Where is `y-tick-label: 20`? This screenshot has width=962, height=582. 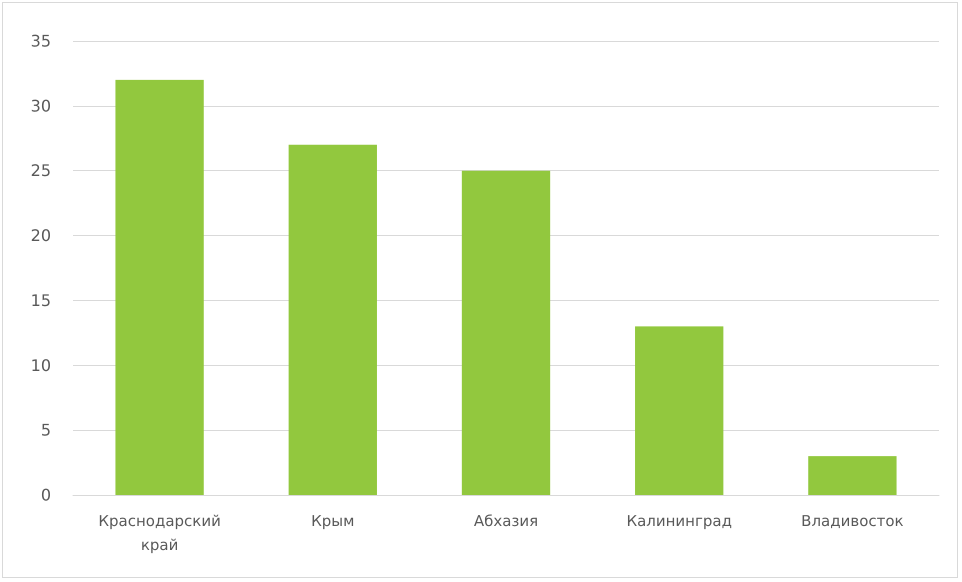
y-tick-label: 20 is located at coordinates (40, 236).